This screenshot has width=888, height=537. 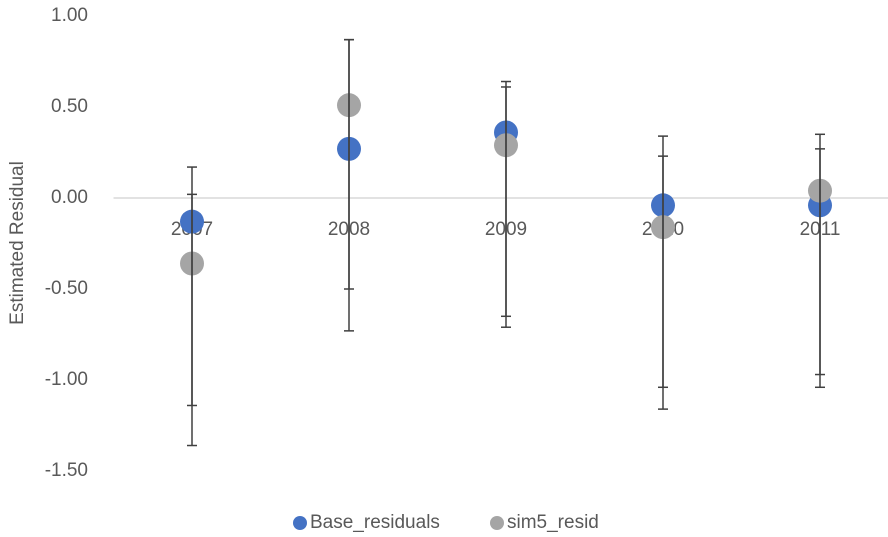 What do you see at coordinates (66, 379) in the screenshot?
I see `y-tick-label: -1.00` at bounding box center [66, 379].